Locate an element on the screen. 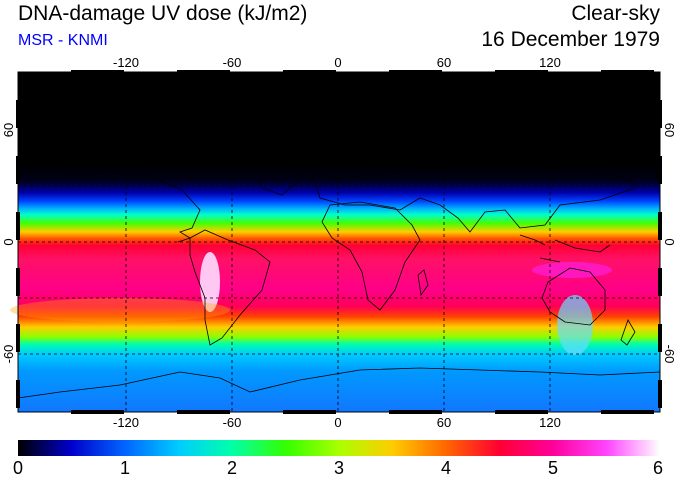 This screenshot has height=480, width=678. lon-label-bottom: -60 is located at coordinates (232, 422).